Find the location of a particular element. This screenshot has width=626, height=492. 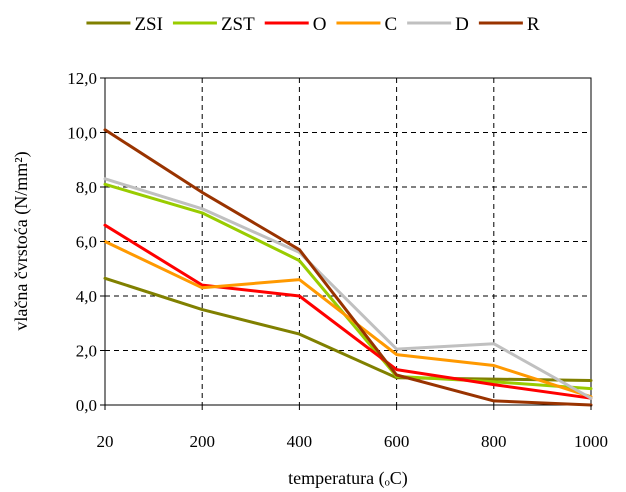

legend-label-c: C is located at coordinates (390, 24).